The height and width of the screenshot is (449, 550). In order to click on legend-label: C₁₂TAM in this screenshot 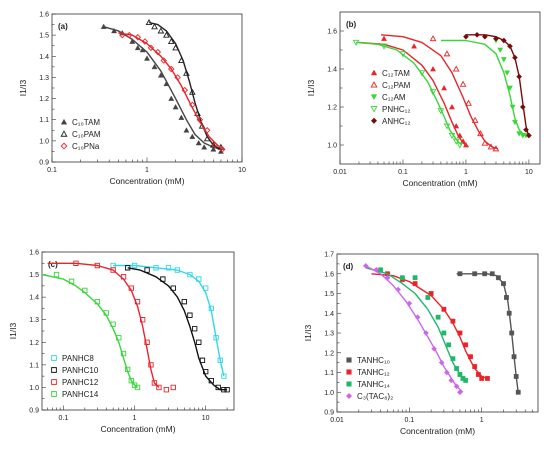, I will do `click(396, 73)`.